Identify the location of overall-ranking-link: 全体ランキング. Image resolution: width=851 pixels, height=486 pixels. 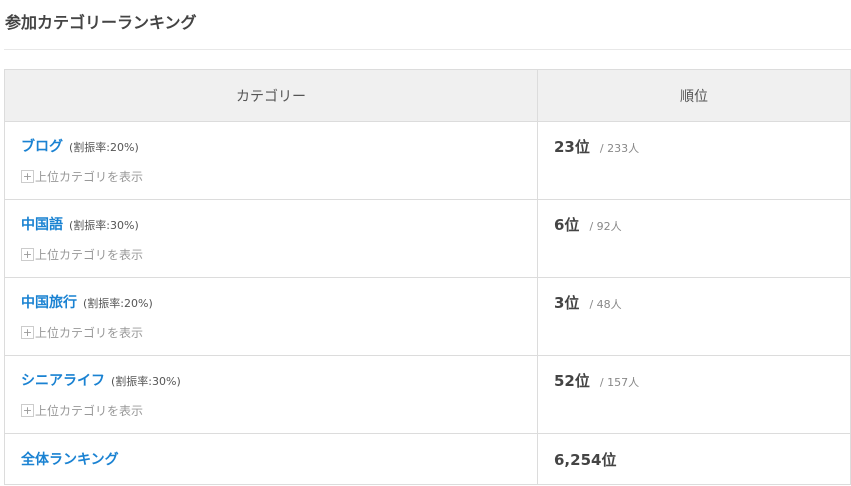
(70, 460).